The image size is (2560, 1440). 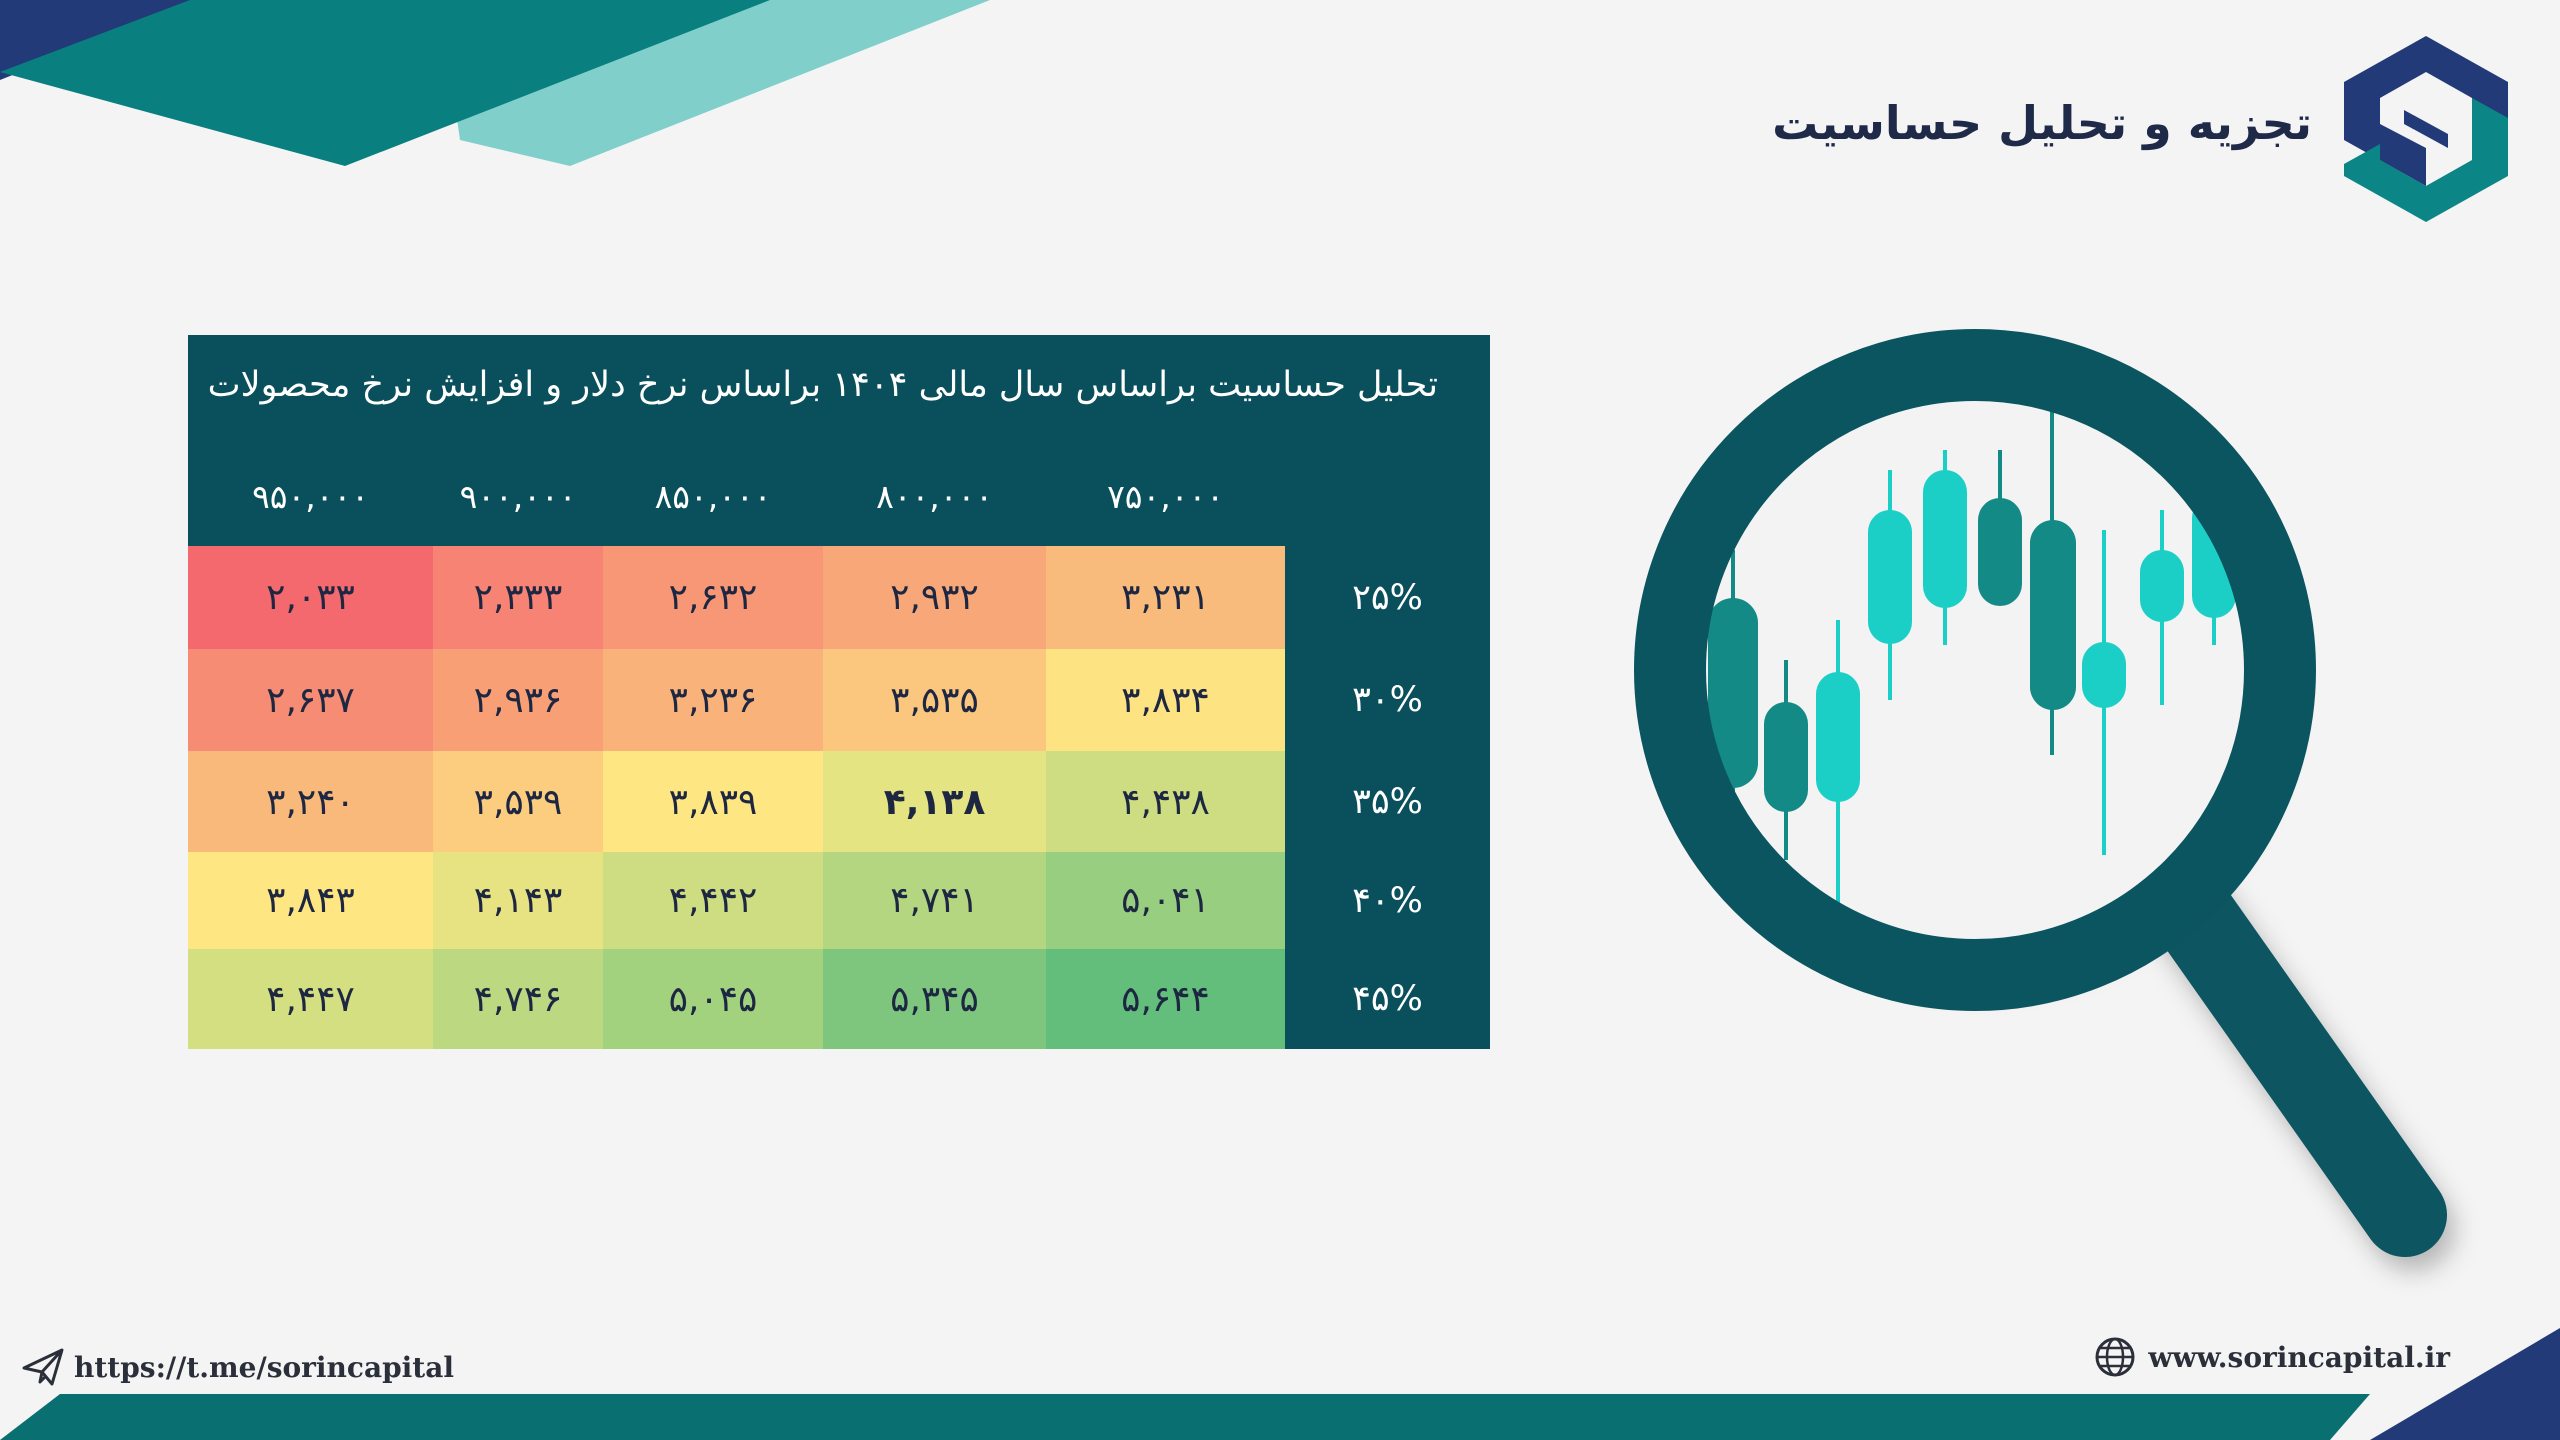 What do you see at coordinates (310, 900) in the screenshot?
I see `table-cell: ۳,۸۴۳` at bounding box center [310, 900].